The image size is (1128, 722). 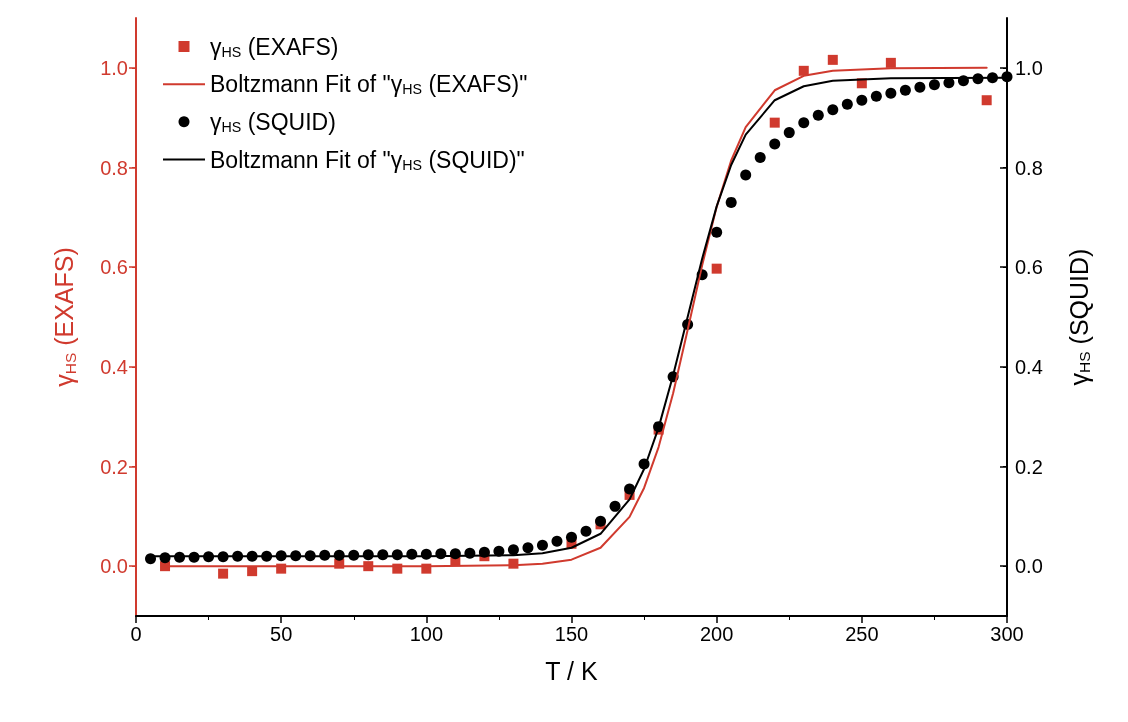 I want to click on y2-tick-label: 0.6, so click(x=1029, y=267).